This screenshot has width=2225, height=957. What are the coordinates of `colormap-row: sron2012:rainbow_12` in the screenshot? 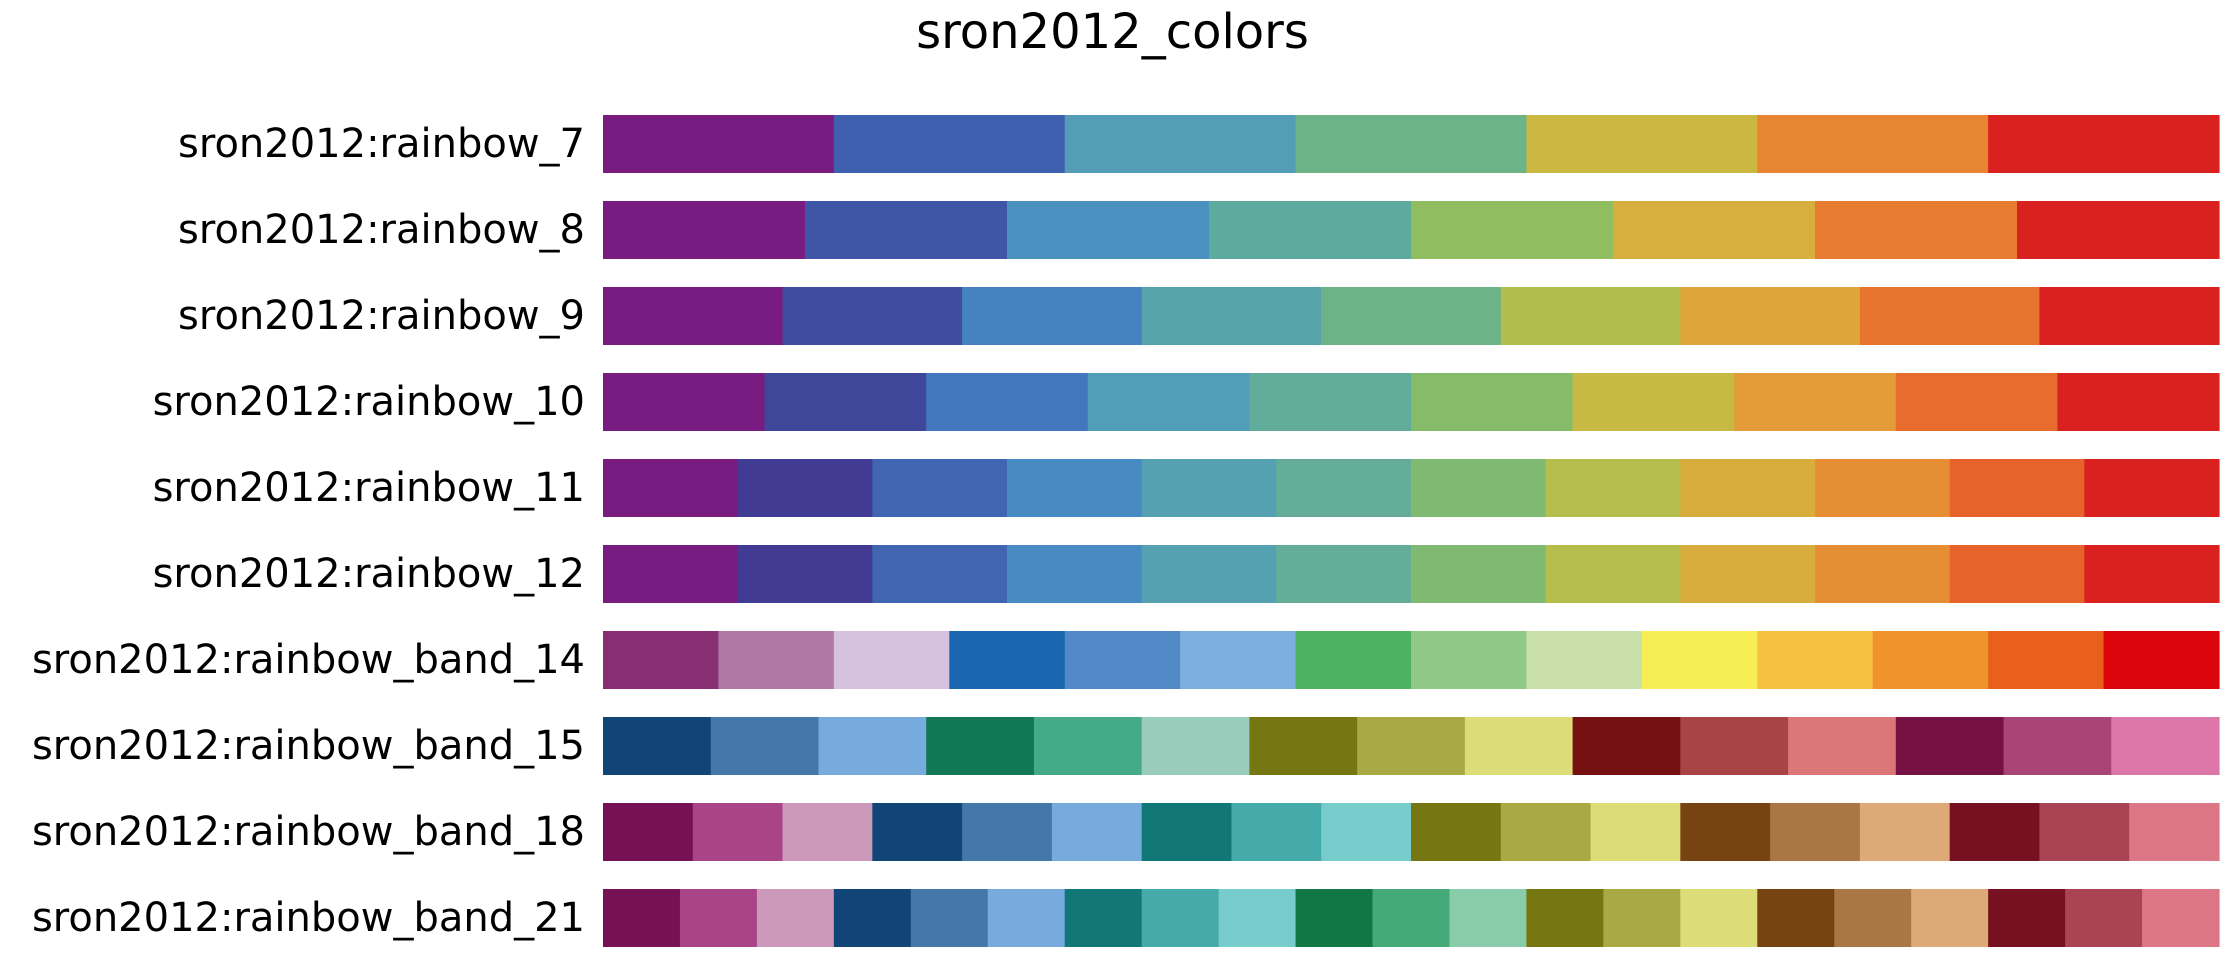 It's located at (1186, 574).